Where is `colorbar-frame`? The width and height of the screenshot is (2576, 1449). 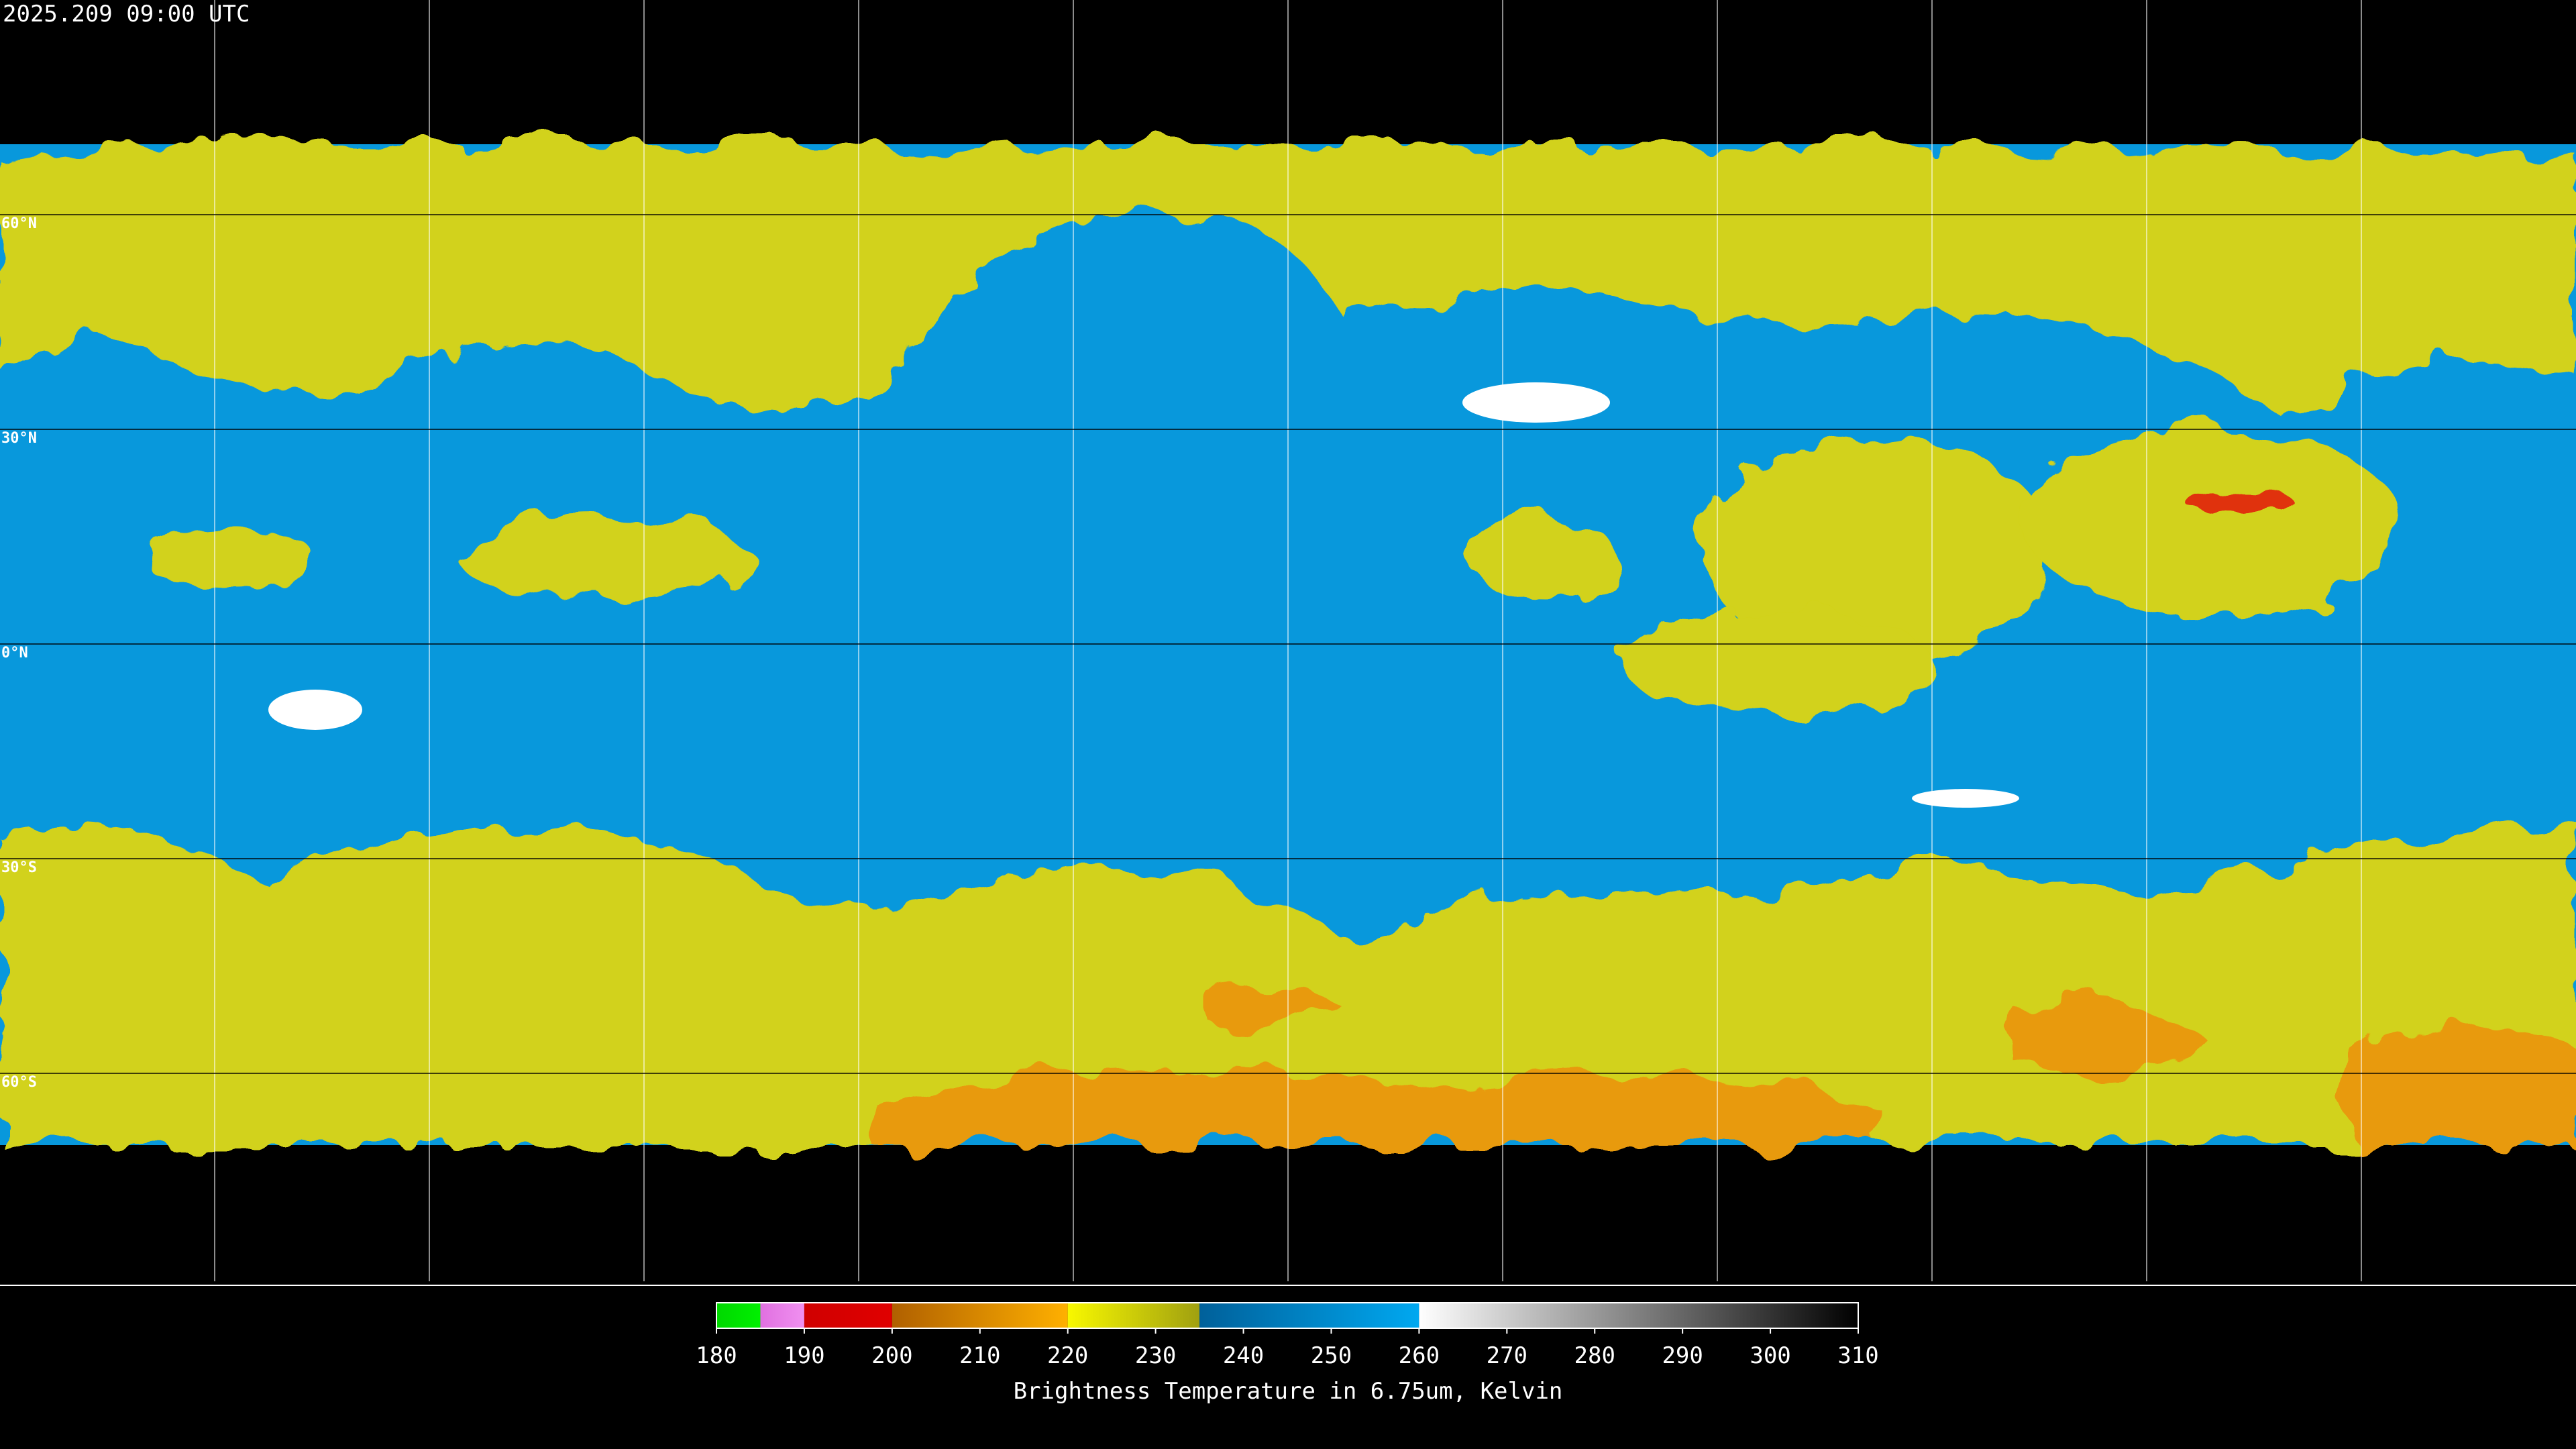
colorbar-frame is located at coordinates (1287, 1315).